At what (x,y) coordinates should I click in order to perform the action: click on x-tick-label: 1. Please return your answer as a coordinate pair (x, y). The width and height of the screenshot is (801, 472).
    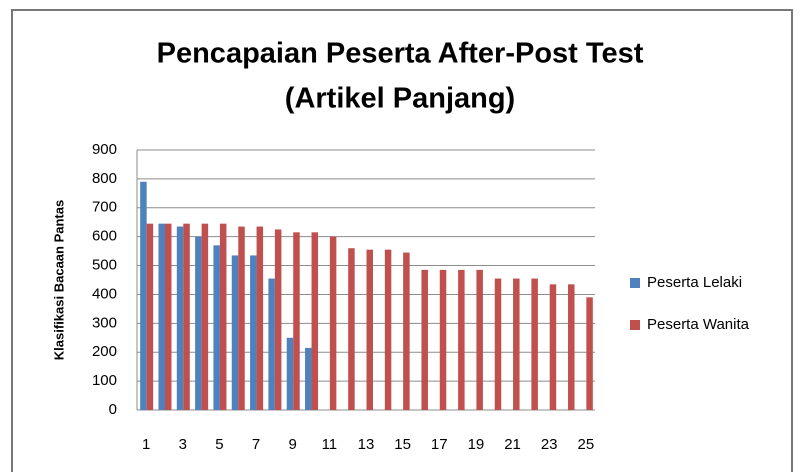
    Looking at the image, I should click on (146, 444).